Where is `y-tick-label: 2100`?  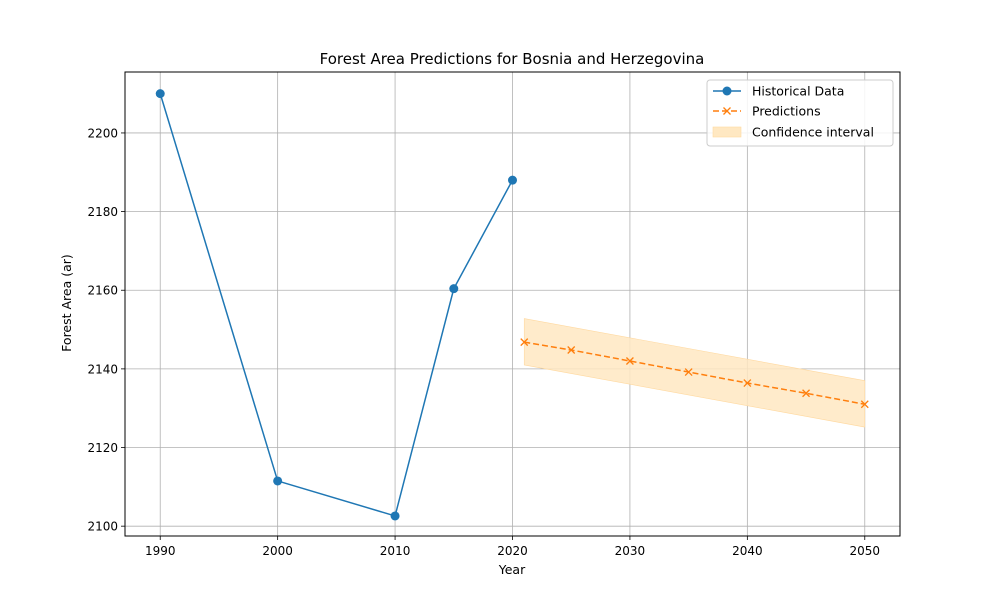
y-tick-label: 2100 is located at coordinates (102, 527).